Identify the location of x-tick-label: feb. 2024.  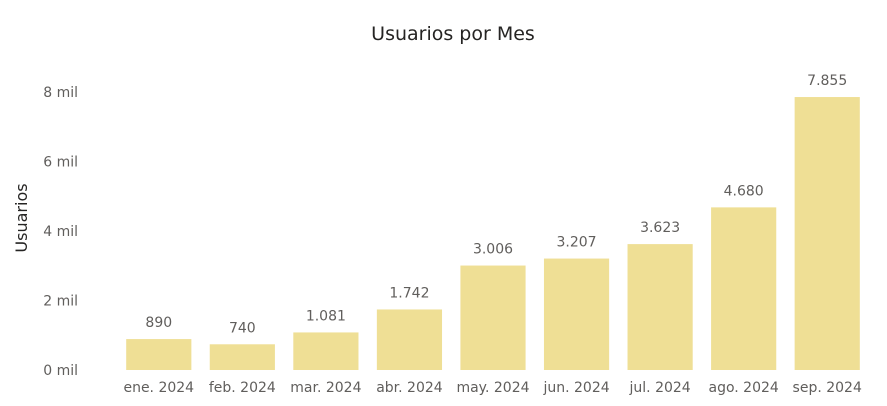
(242, 388).